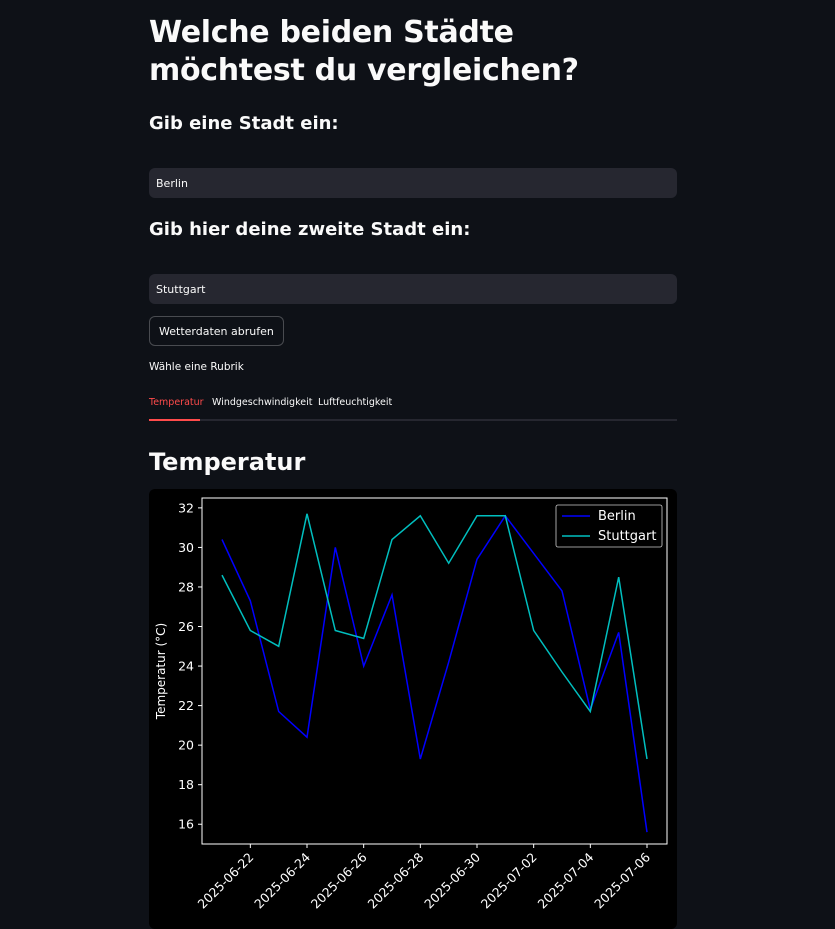 Image resolution: width=835 pixels, height=929 pixels. Describe the element at coordinates (186, 507) in the screenshot. I see `y-tick-label: 32` at that location.